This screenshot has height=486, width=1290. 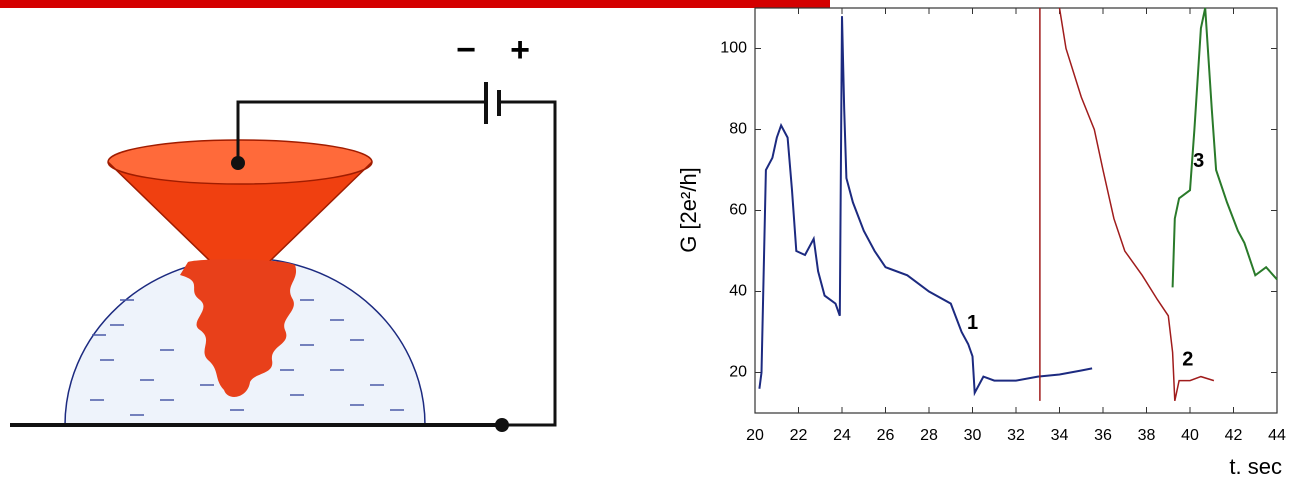 What do you see at coordinates (1060, 435) in the screenshot?
I see `x-tick-label: 34` at bounding box center [1060, 435].